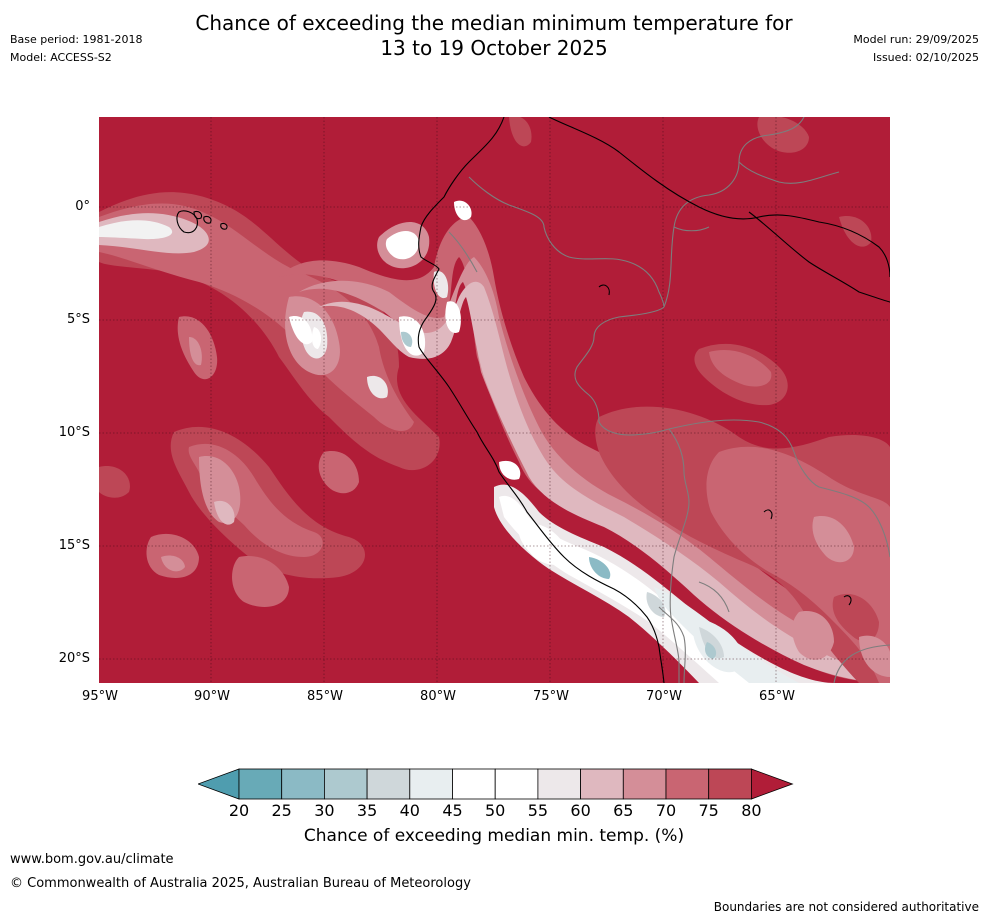 This screenshot has height=919, width=988. Describe the element at coordinates (777, 696) in the screenshot. I see `x-tick-65w: 65°W` at that location.